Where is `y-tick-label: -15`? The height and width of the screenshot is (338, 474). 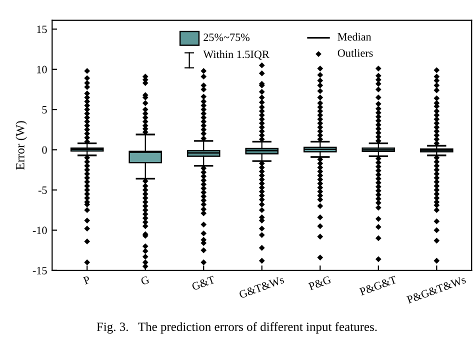
y-tick-label: -15 is located at coordinates (39, 270).